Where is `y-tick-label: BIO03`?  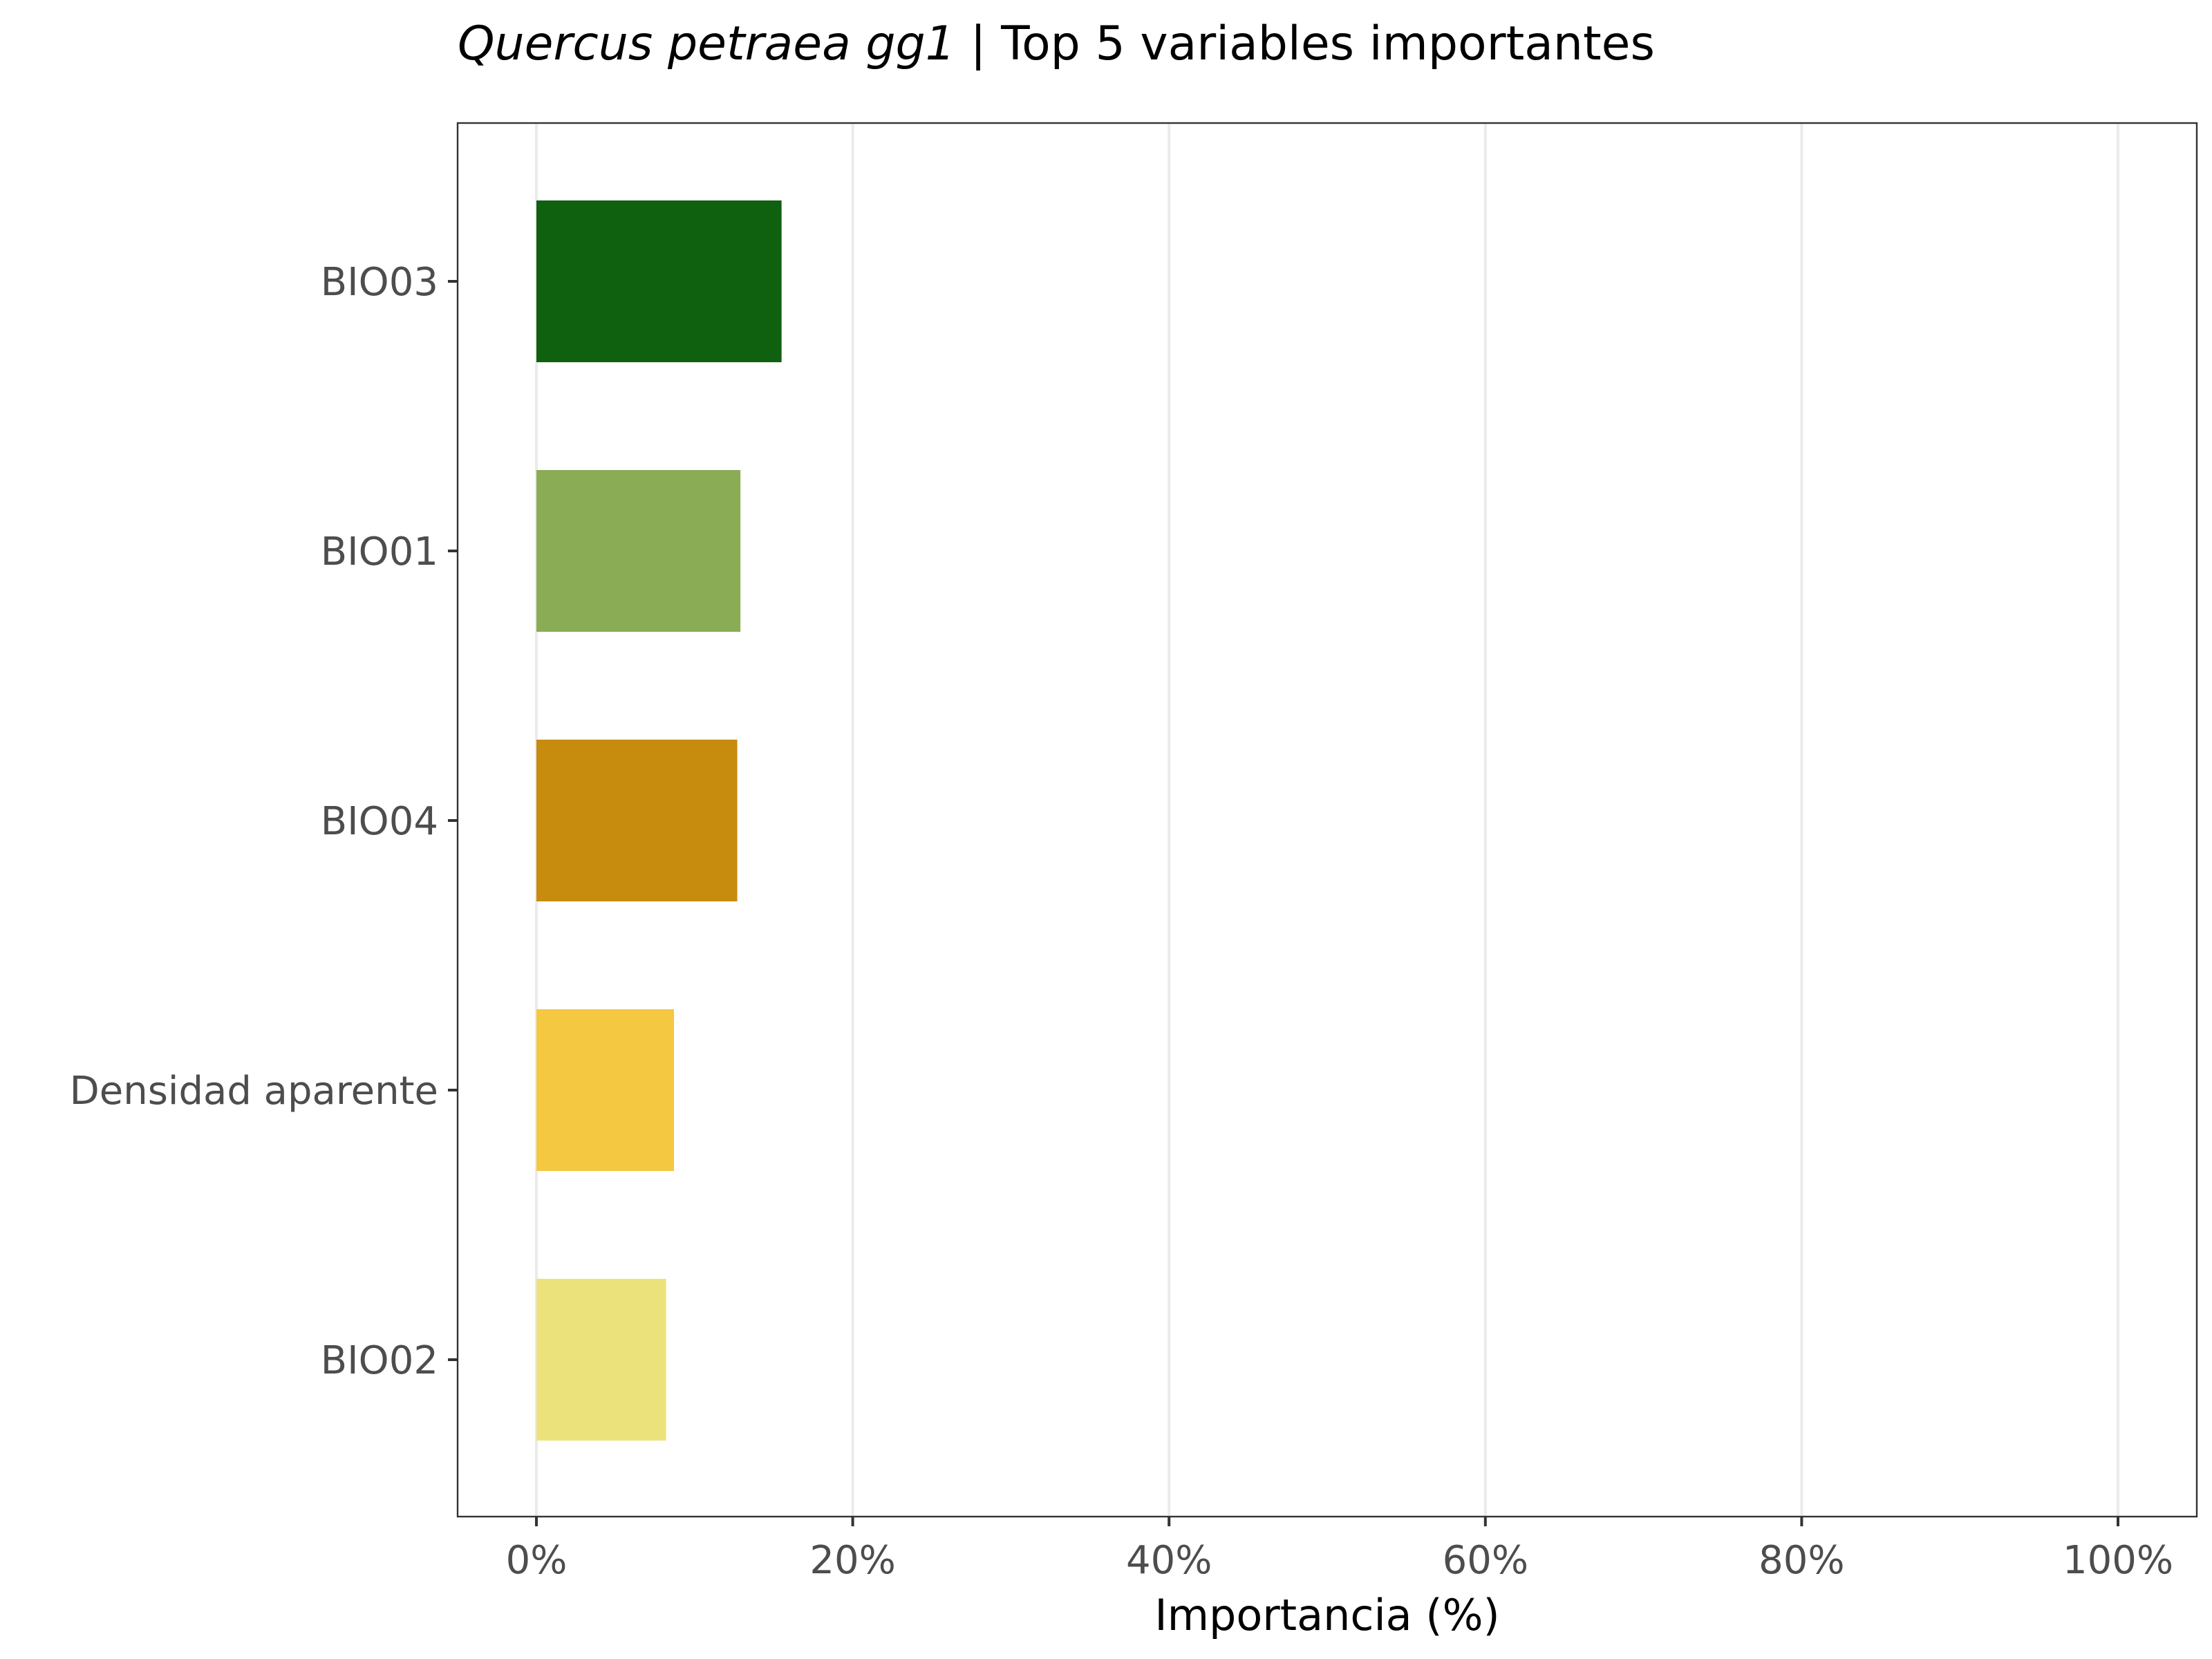 y-tick-label: BIO03 is located at coordinates (379, 282).